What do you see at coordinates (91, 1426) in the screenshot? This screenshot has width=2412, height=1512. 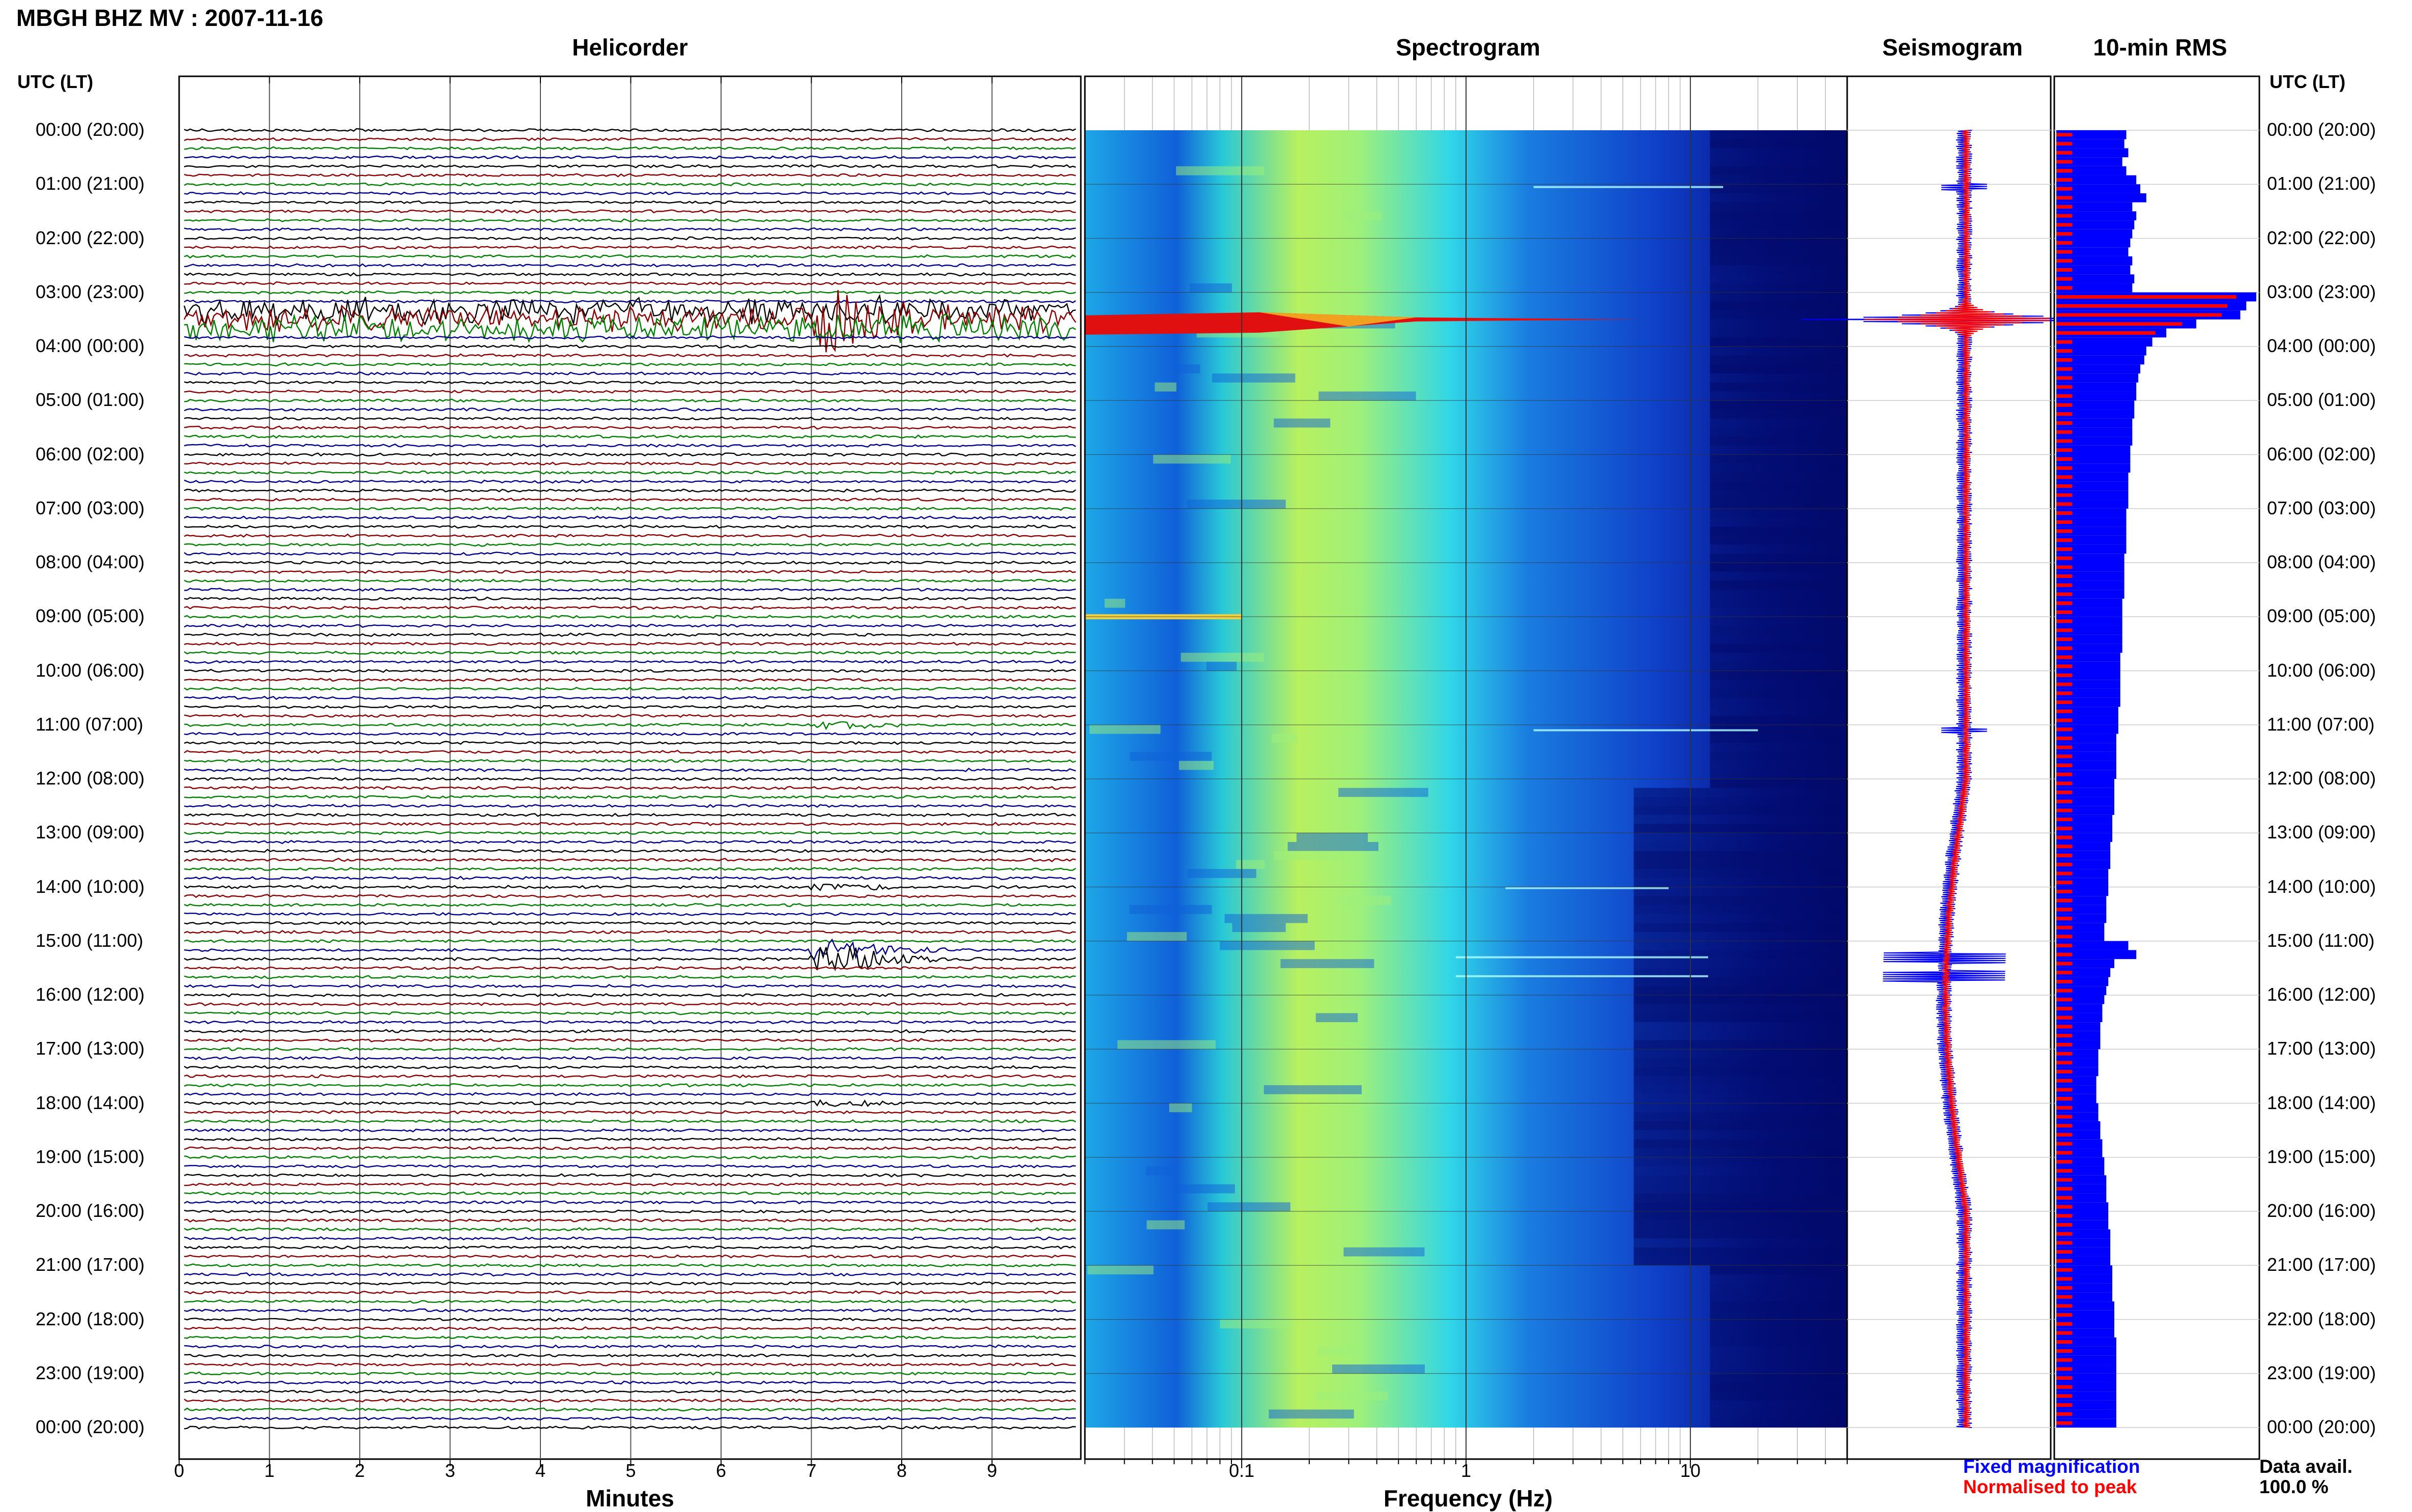 I see `left-time-label: 00:00 (20:00)` at bounding box center [91, 1426].